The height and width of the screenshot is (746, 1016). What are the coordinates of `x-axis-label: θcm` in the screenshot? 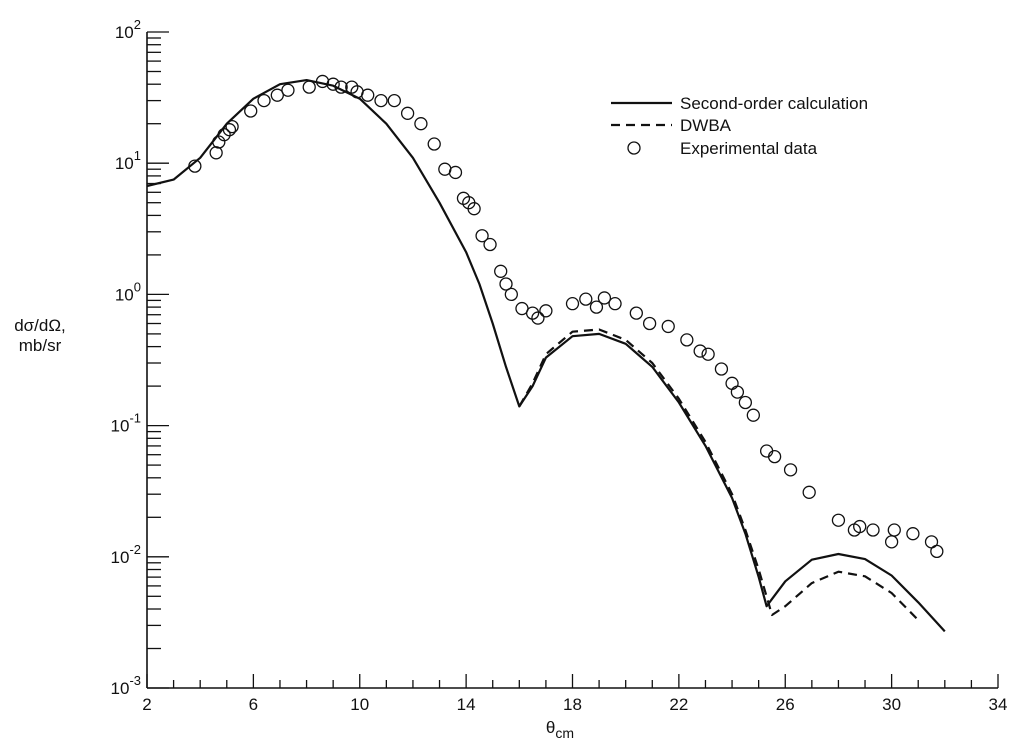 It's located at (560, 729).